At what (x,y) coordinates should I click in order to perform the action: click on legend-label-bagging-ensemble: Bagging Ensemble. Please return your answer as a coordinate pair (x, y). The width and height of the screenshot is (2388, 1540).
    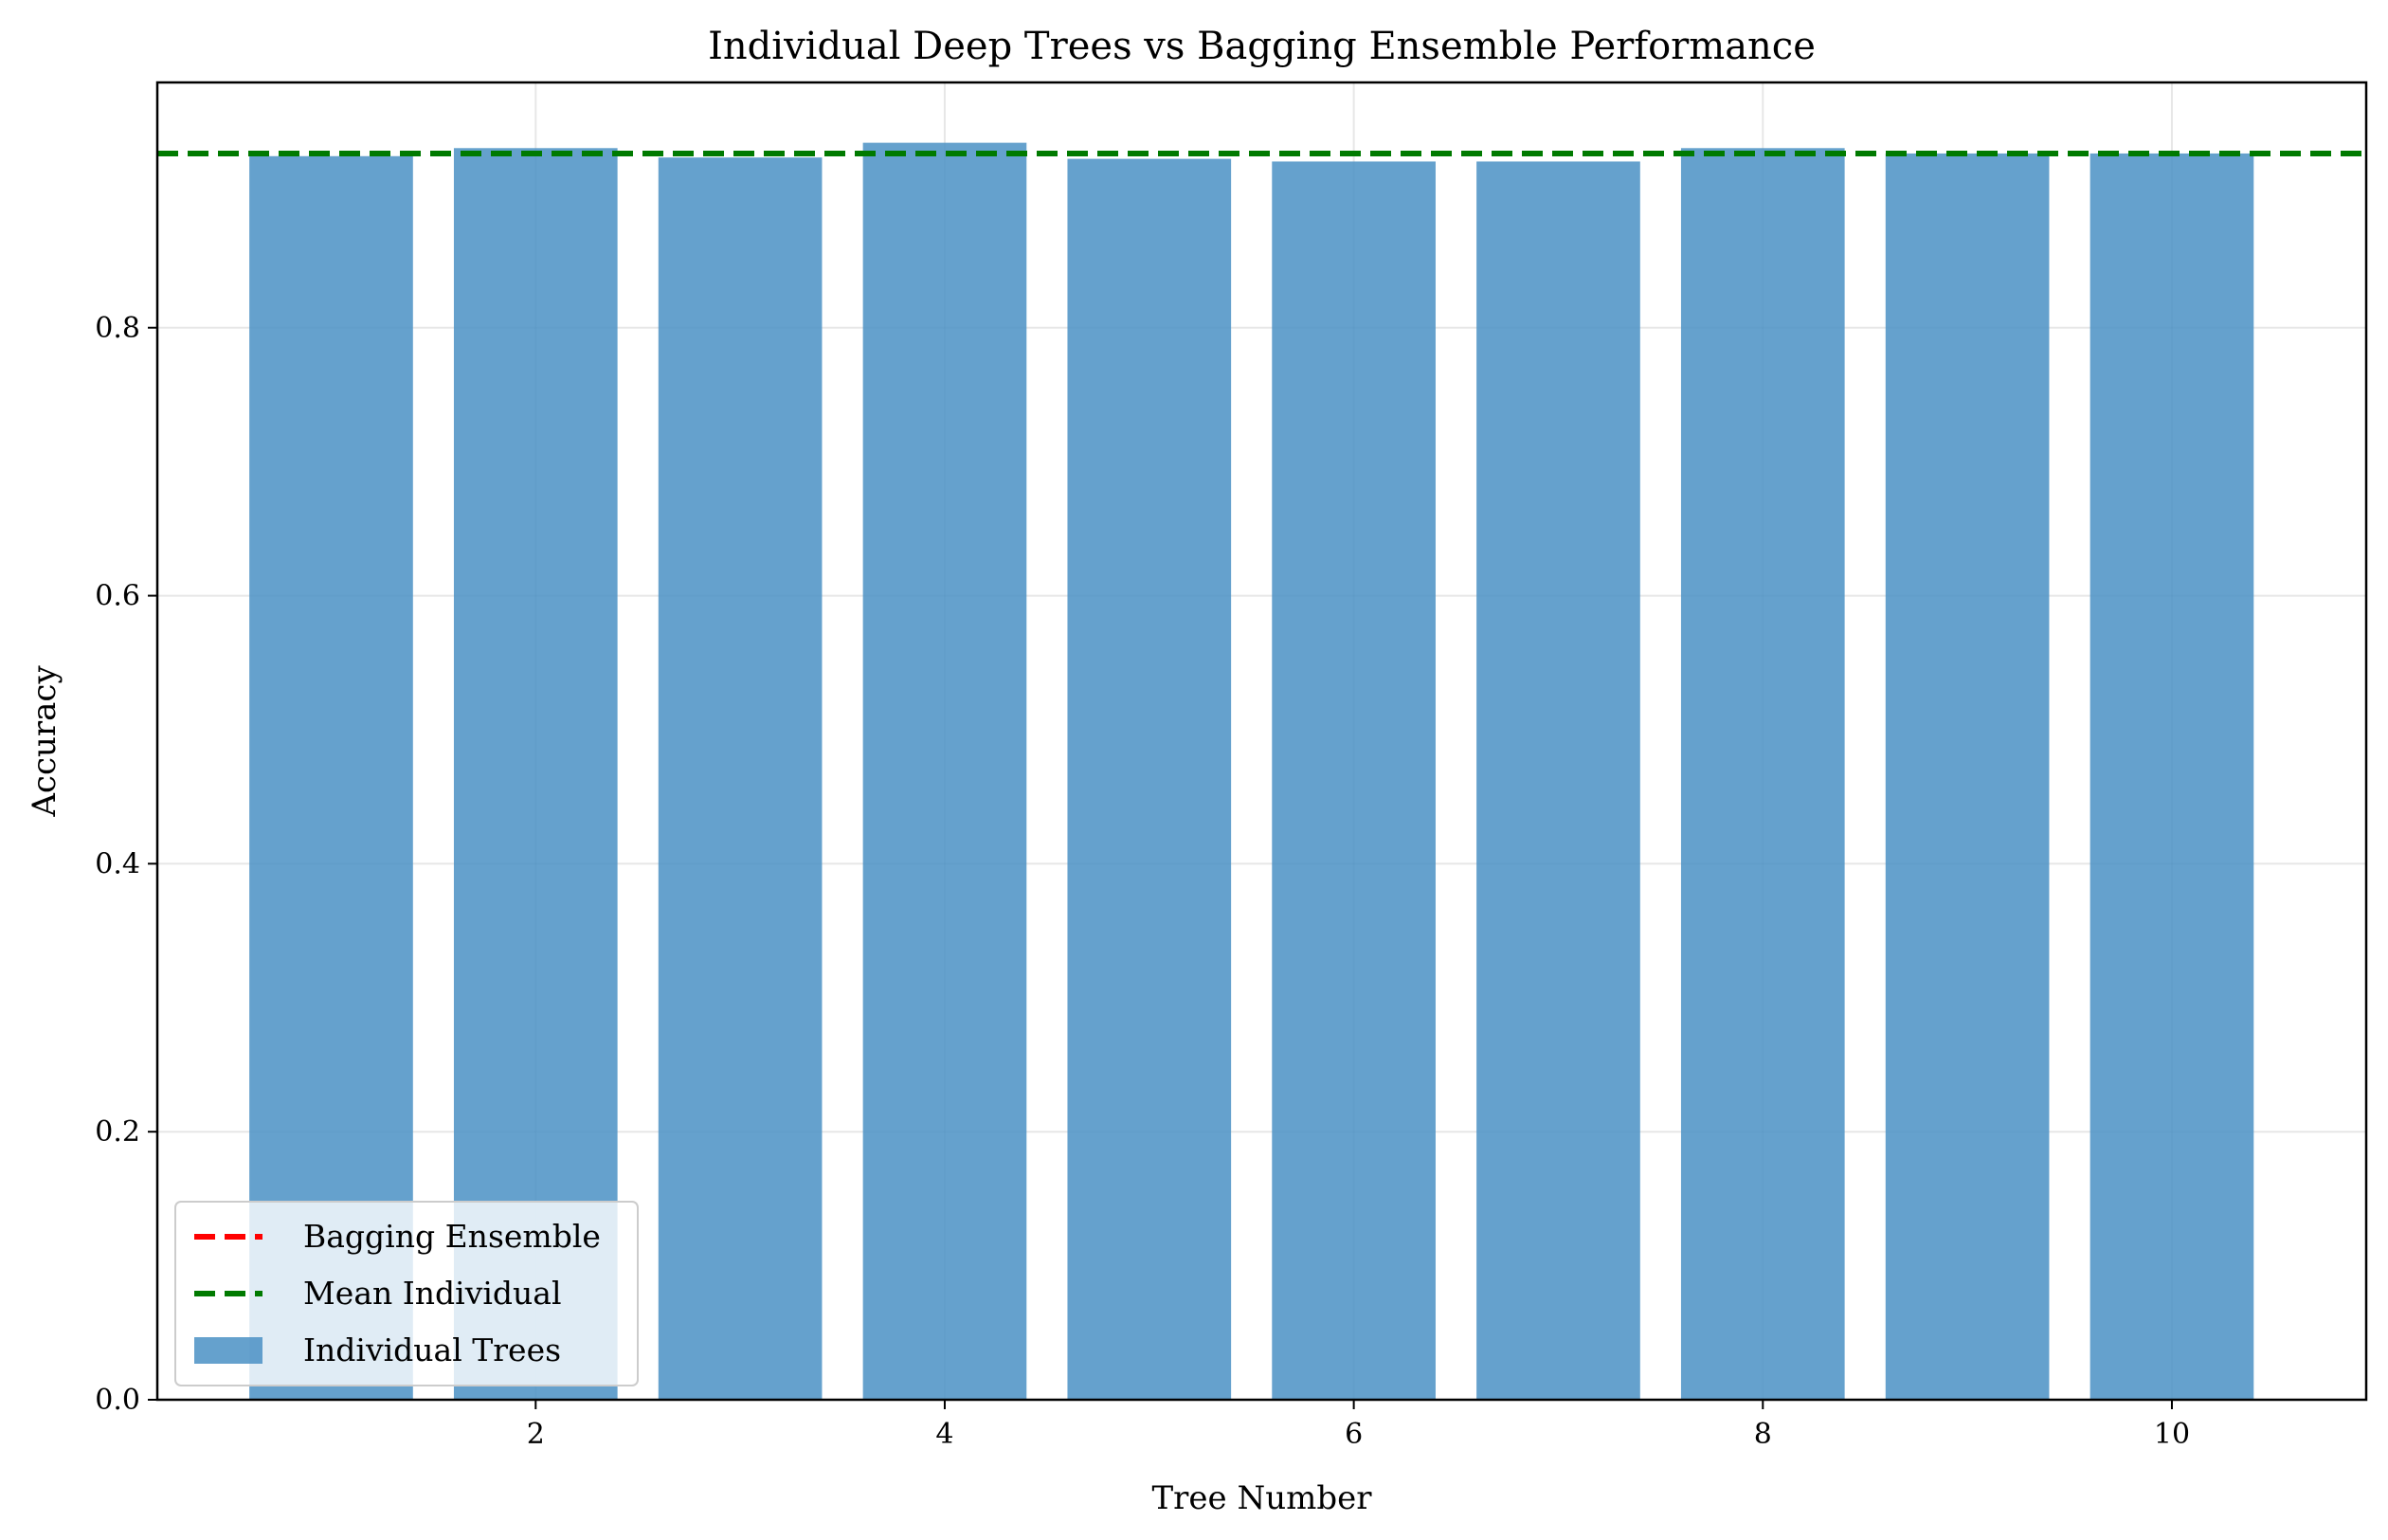
    Looking at the image, I should click on (452, 1237).